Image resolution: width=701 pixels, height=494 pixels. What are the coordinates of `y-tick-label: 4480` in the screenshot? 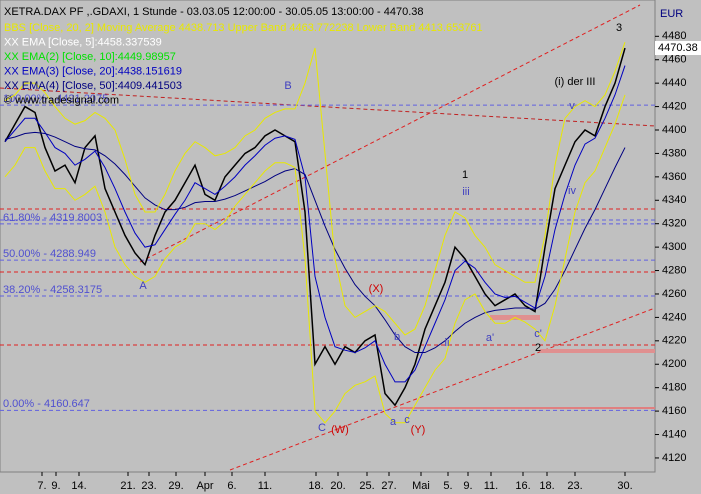 It's located at (674, 36).